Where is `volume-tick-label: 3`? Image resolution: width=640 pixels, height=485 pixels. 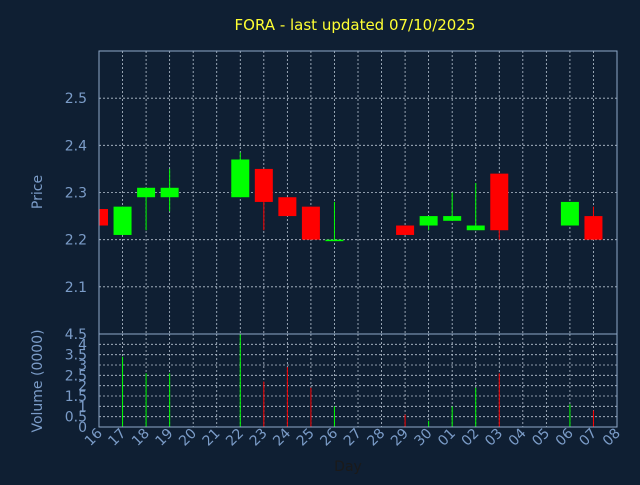 volume-tick-label: 3 is located at coordinates (82, 366).